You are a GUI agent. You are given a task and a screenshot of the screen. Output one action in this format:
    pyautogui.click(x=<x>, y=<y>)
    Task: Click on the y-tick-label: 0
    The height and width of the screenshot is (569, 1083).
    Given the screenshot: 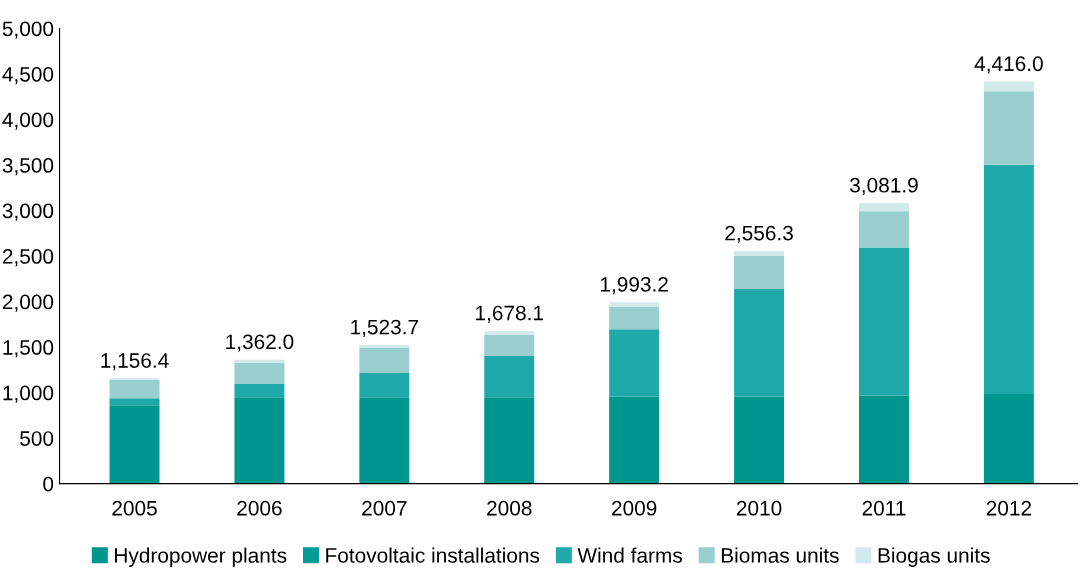 What is the action you would take?
    pyautogui.click(x=48, y=484)
    